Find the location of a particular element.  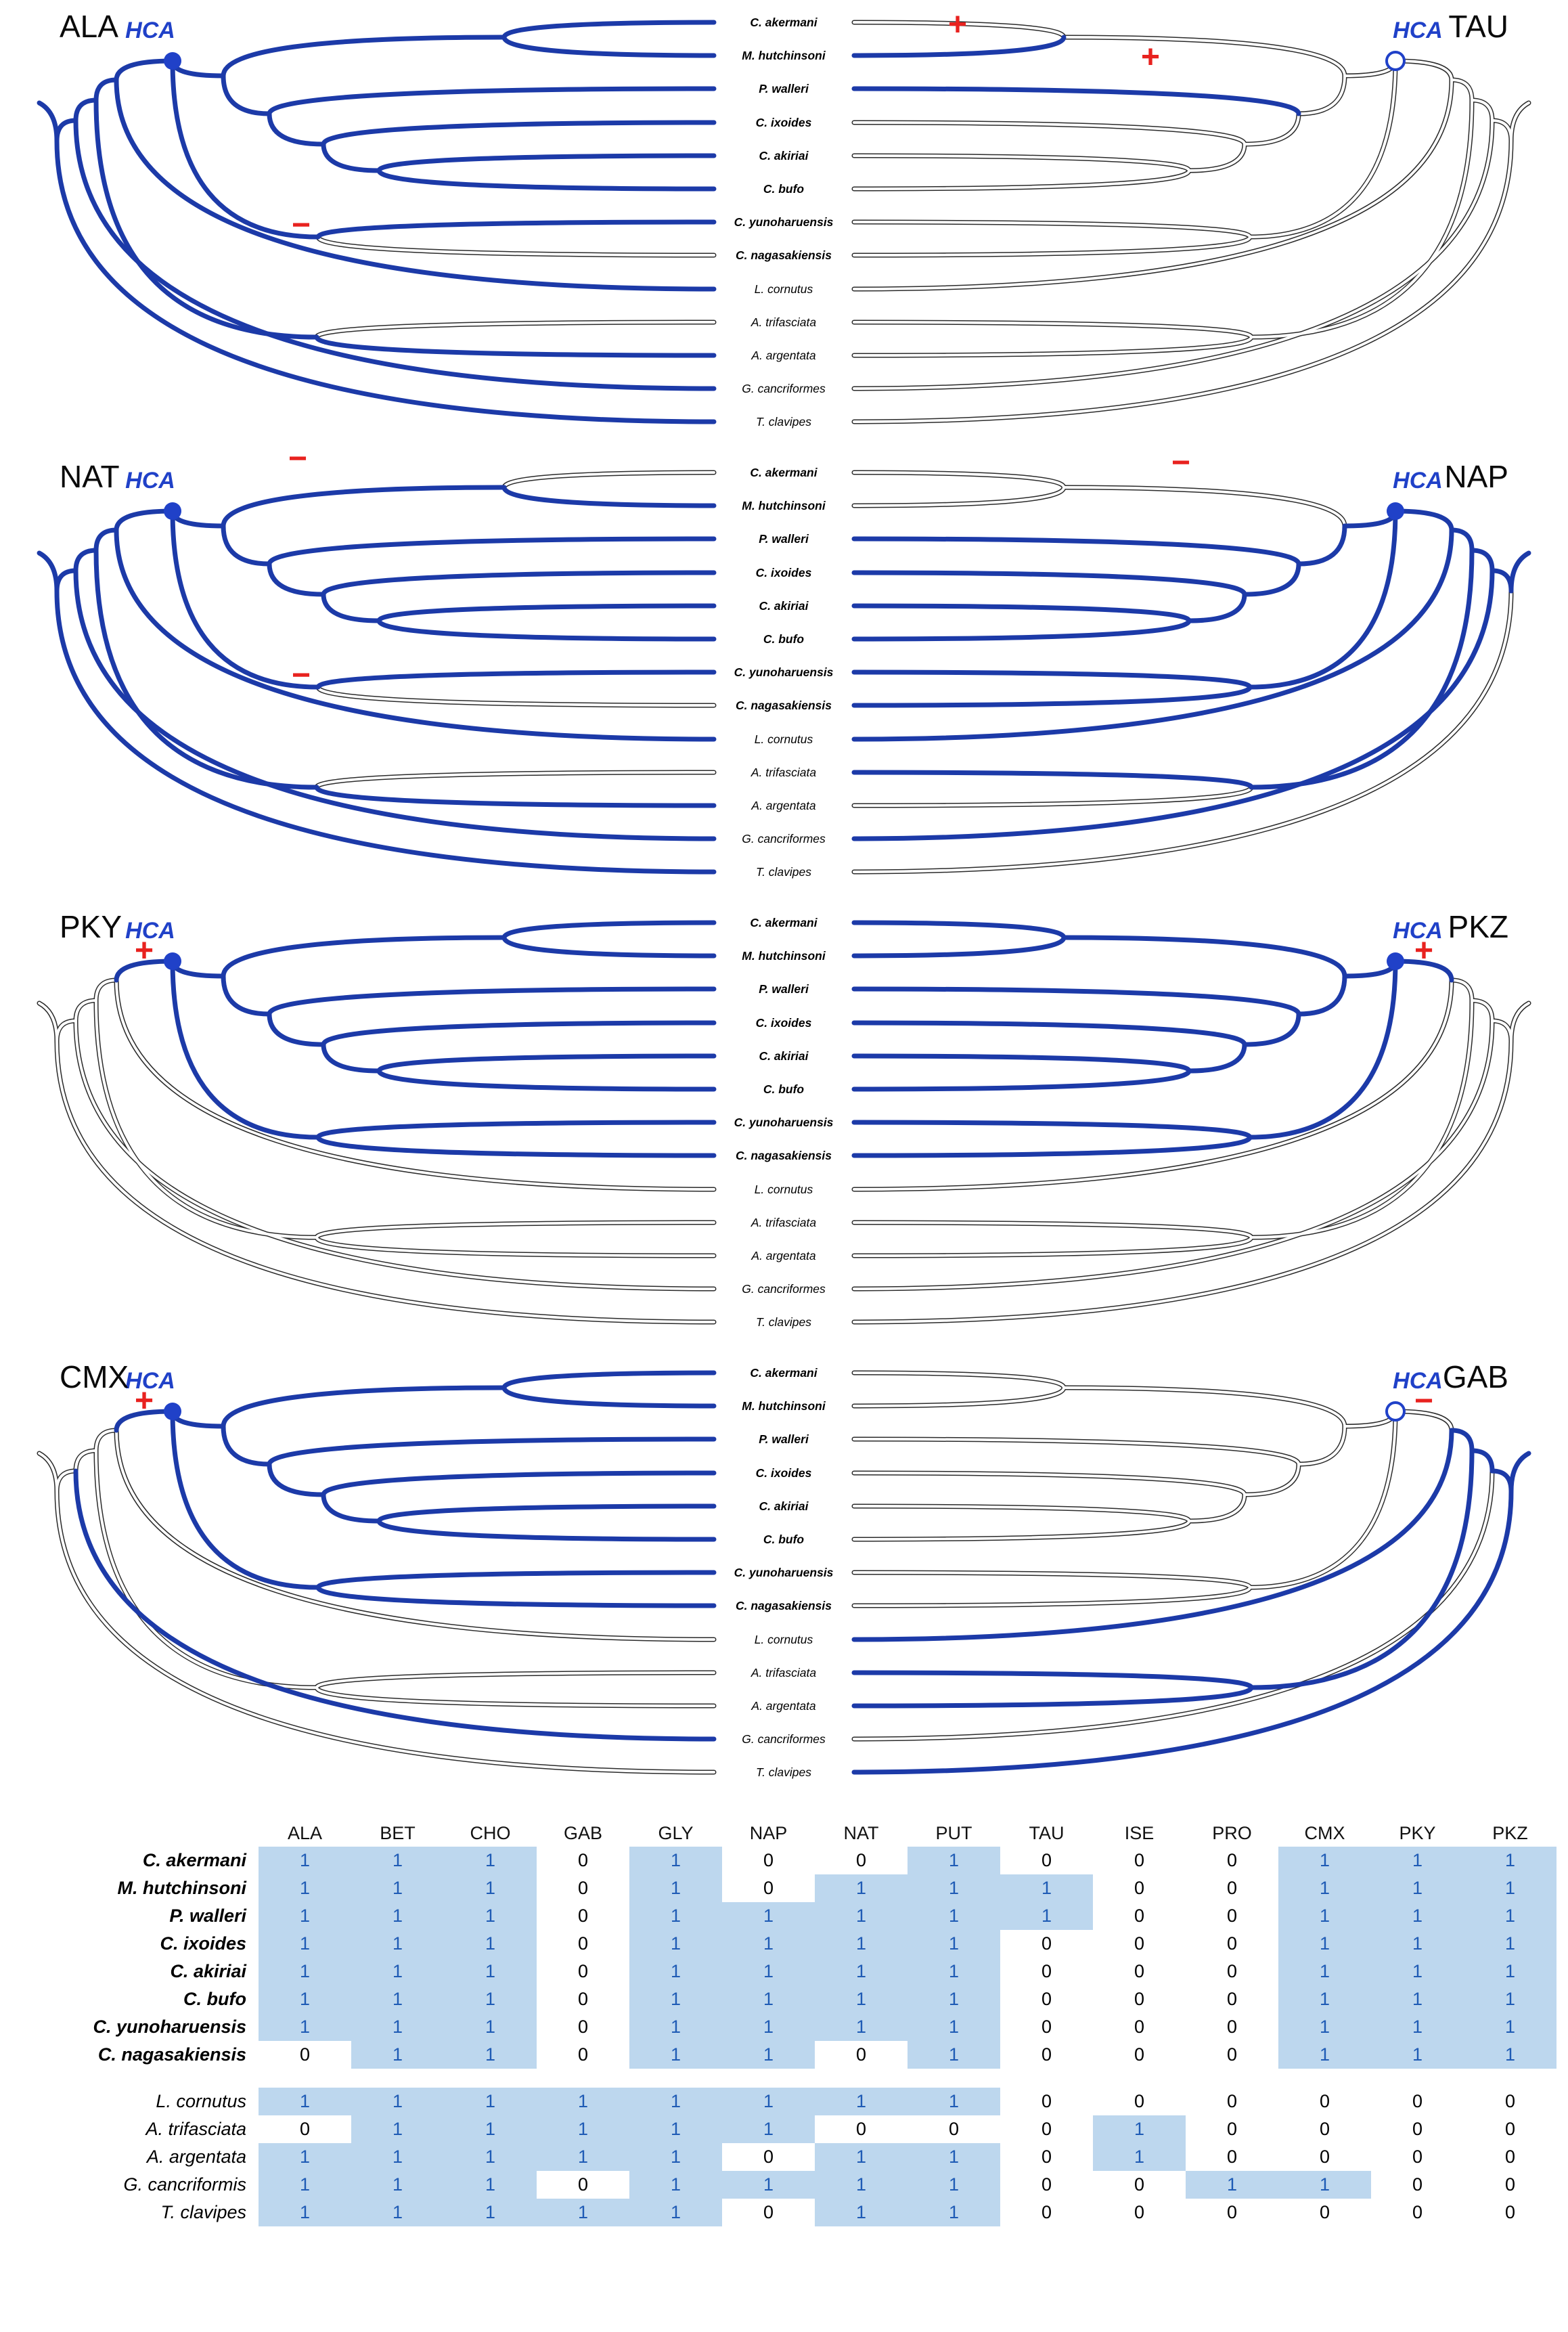

branch-WALC-present is located at coordinates (246, 995).